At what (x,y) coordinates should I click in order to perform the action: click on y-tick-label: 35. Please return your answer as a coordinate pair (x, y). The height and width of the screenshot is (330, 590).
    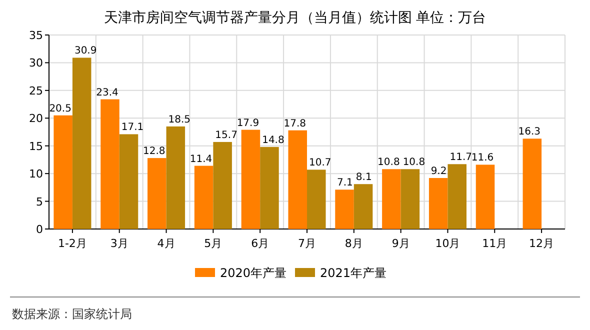
    Looking at the image, I should click on (36, 35).